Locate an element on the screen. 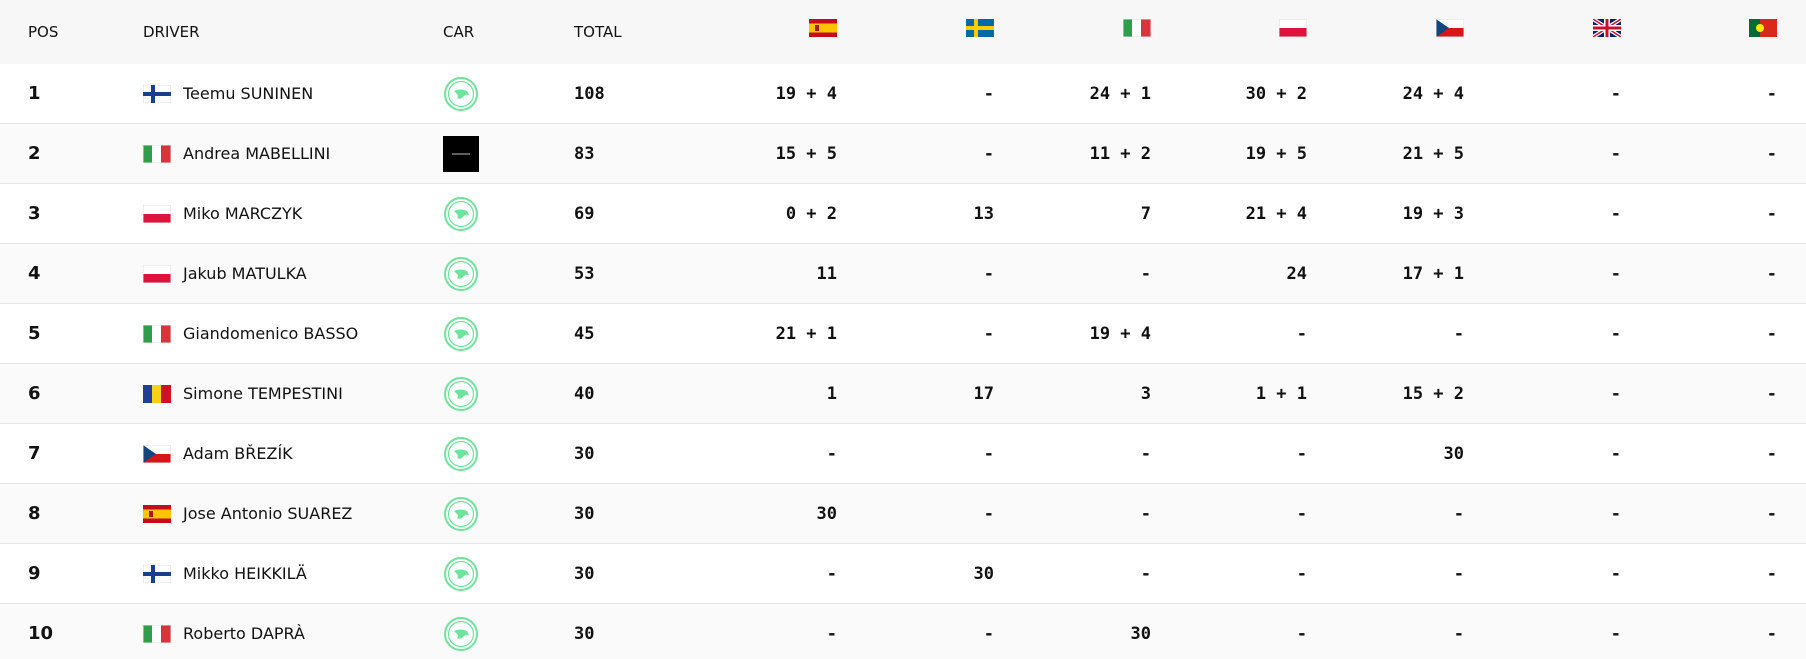  header-row: POS DRIVER CAR TOTAL is located at coordinates (903, 32).